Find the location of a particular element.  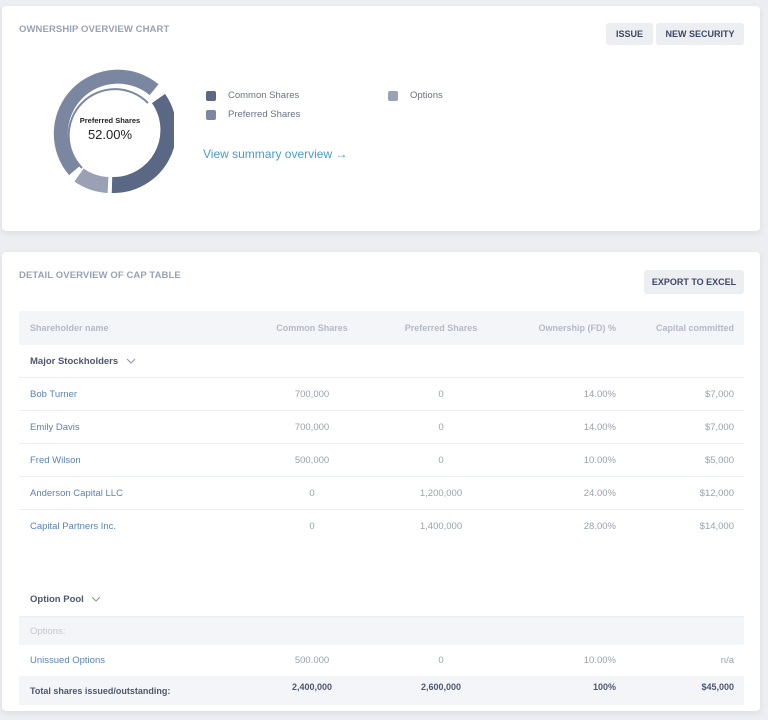

capital-committed-cell: n/a is located at coordinates (727, 660).